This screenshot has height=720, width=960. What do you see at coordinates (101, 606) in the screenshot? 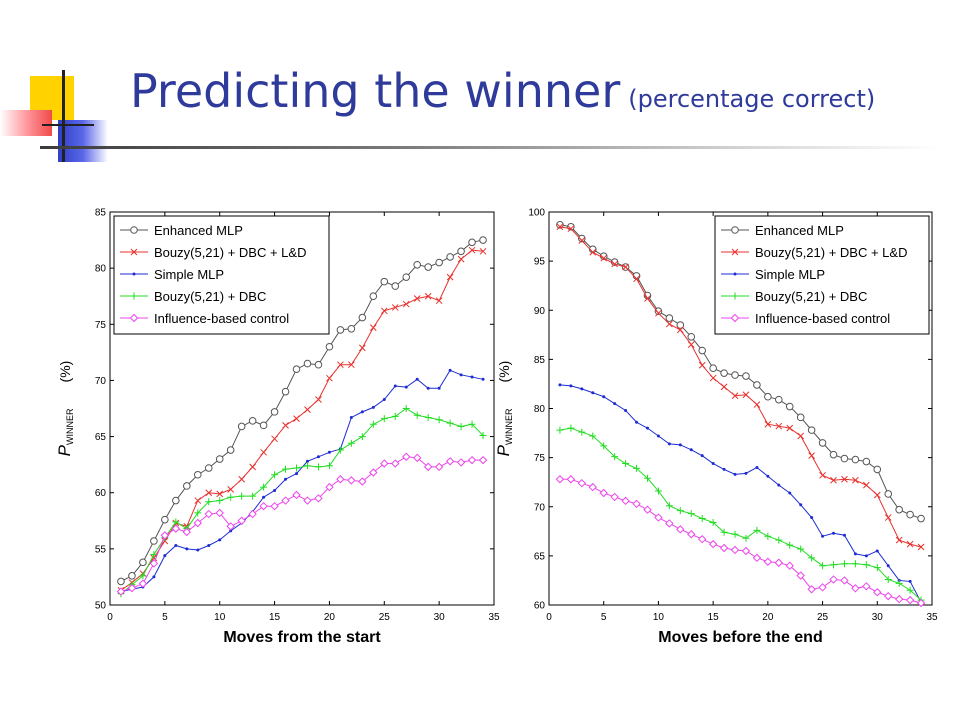
I see `y-tick-label: 50` at bounding box center [101, 606].